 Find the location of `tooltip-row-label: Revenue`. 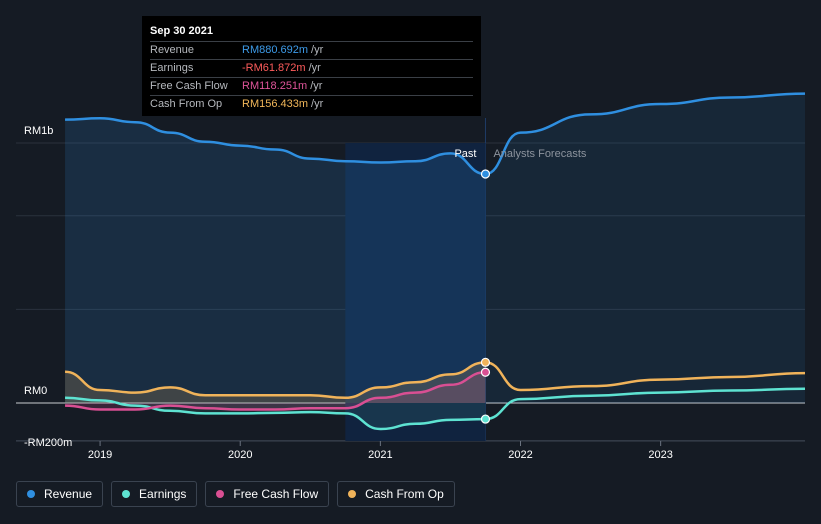

tooltip-row-label: Revenue is located at coordinates (172, 50).